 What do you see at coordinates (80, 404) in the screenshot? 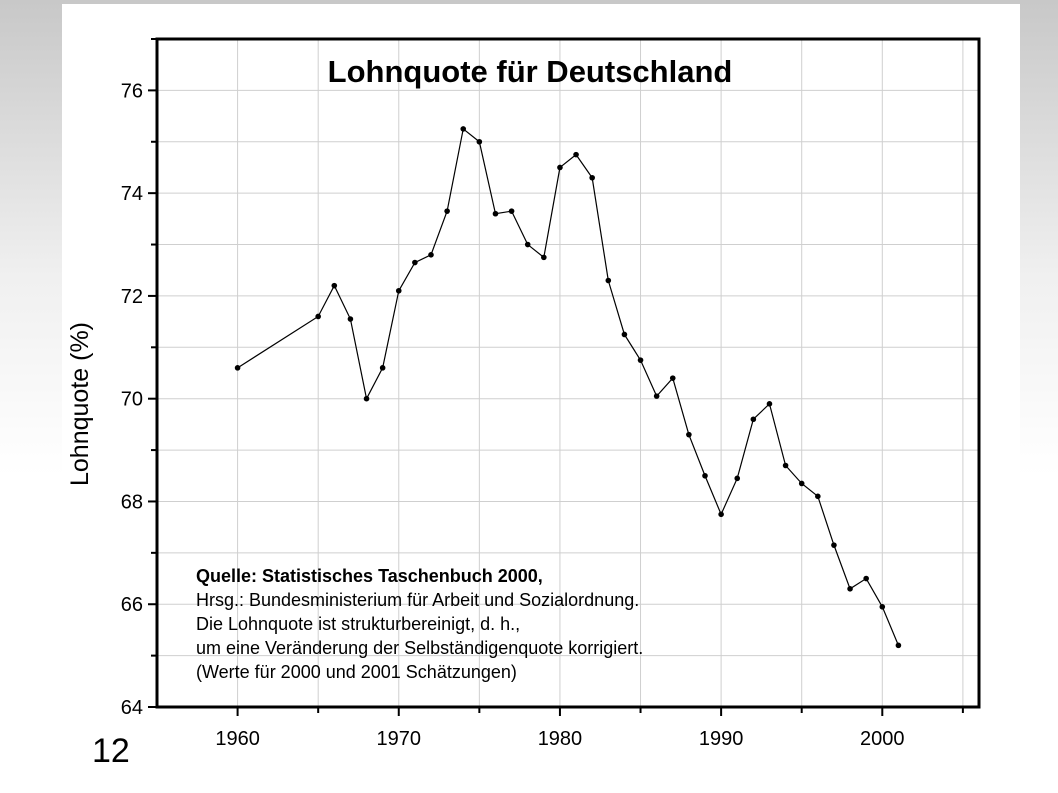
I see `y-axis-label: Lohnquote (%)` at bounding box center [80, 404].